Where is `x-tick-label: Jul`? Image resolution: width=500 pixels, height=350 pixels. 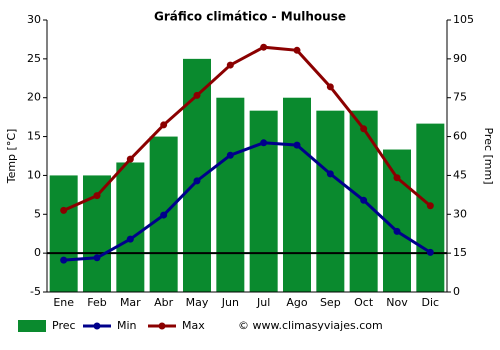
x-tick-label: Jul is located at coordinates (263, 302).